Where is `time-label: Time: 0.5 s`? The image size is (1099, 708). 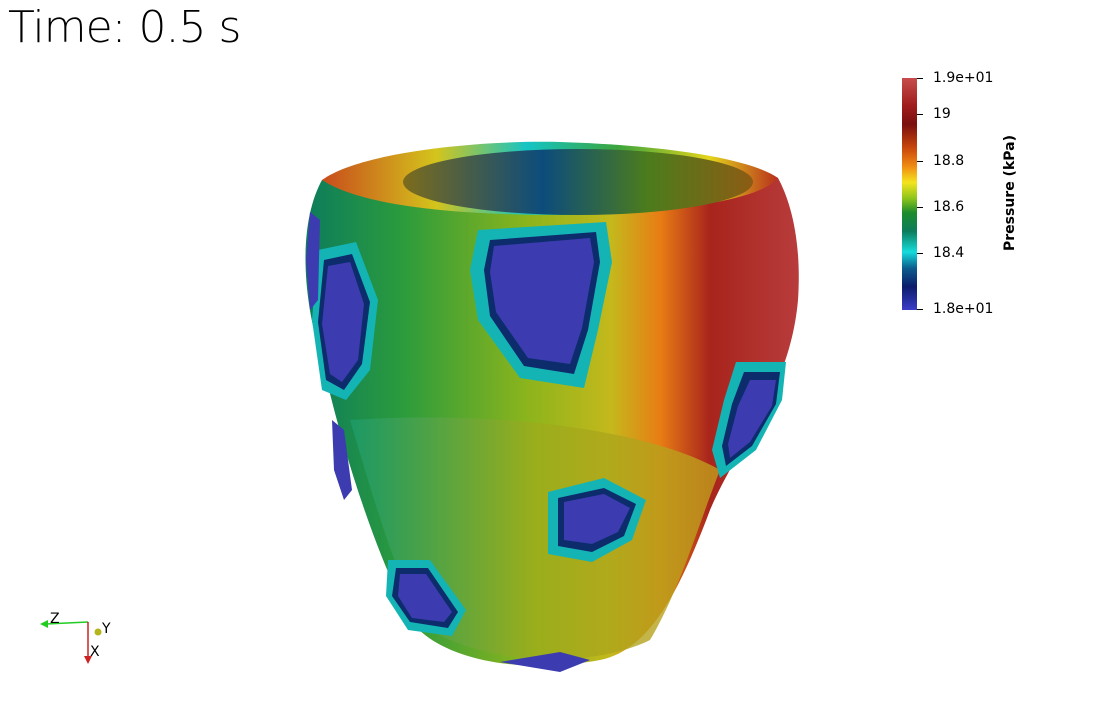
time-label: Time: 0.5 s is located at coordinates (124, 27).